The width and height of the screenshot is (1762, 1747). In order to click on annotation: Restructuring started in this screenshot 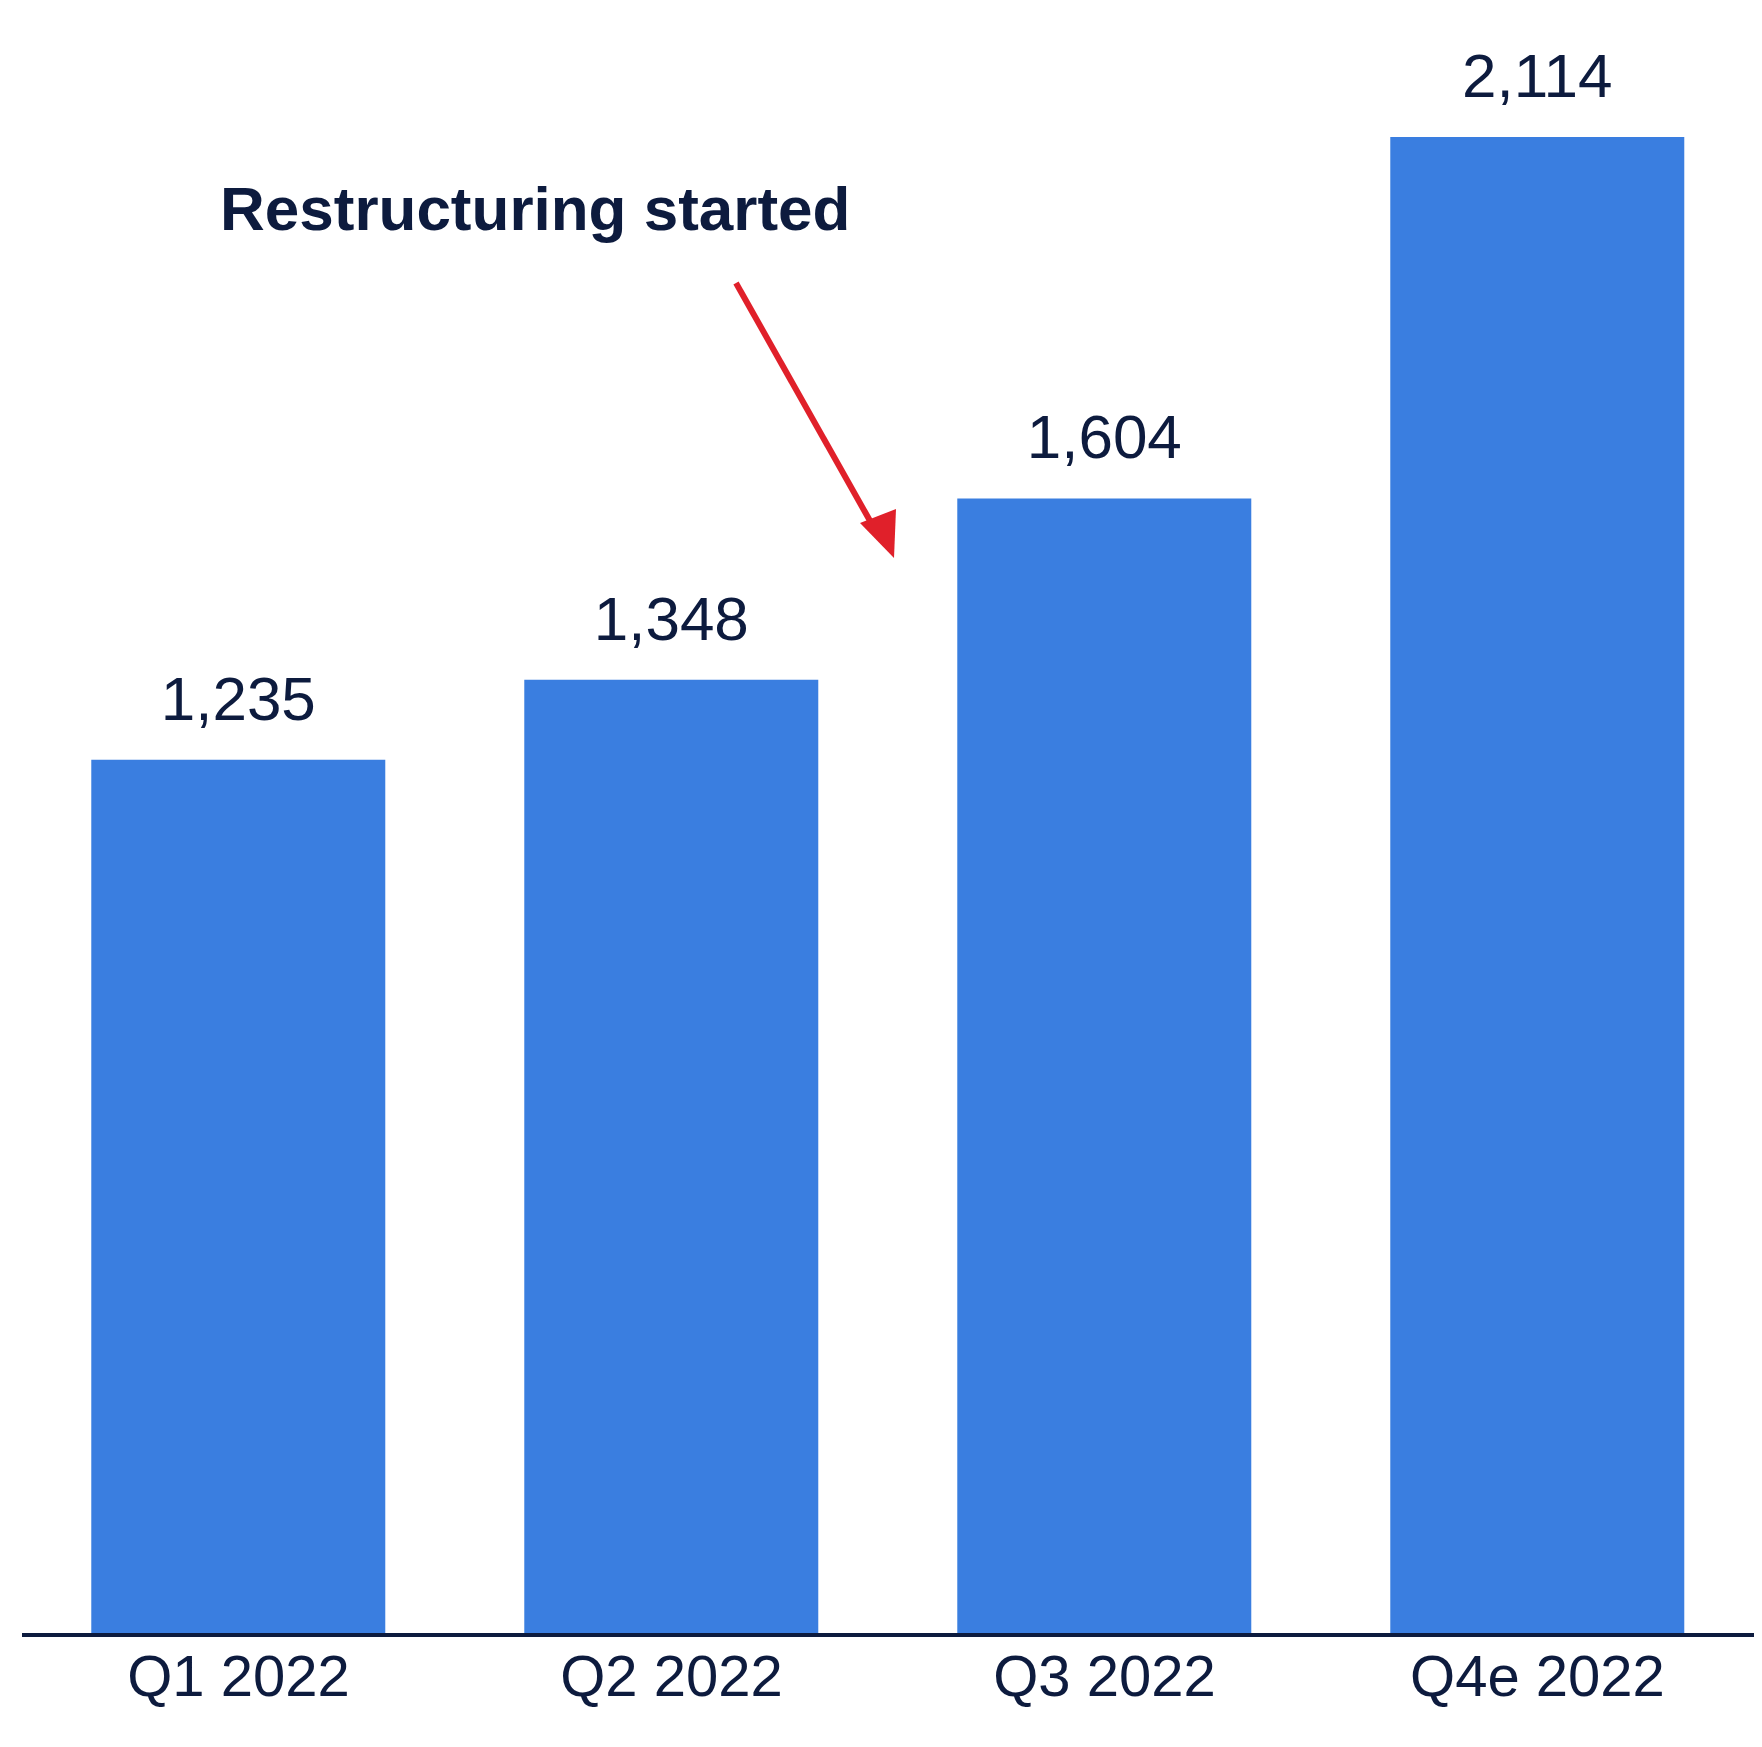, I will do `click(535, 208)`.